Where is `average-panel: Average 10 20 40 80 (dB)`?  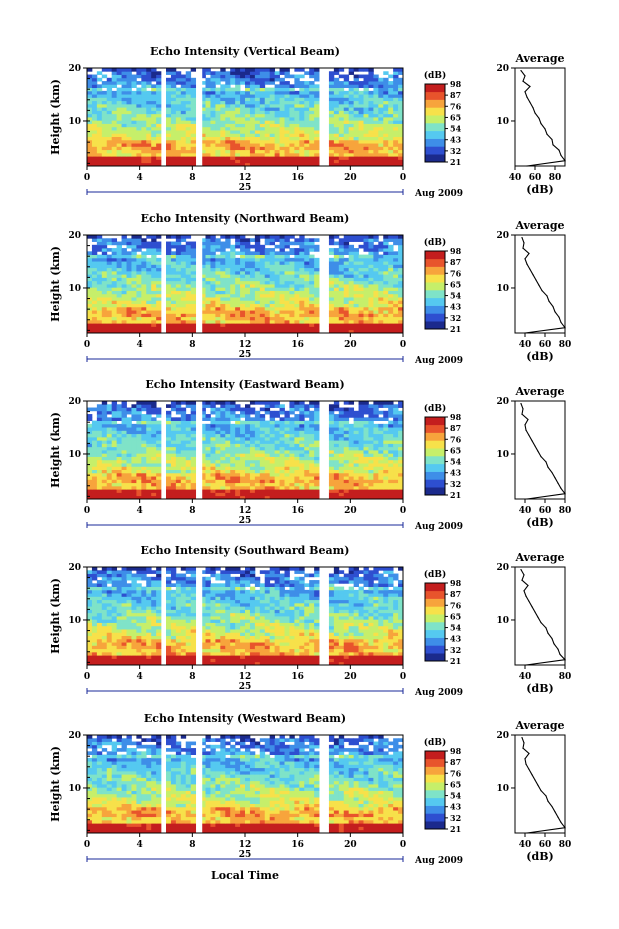
average-panel: Average 10 20 40 80 (dB) is located at coordinates (533, 623).